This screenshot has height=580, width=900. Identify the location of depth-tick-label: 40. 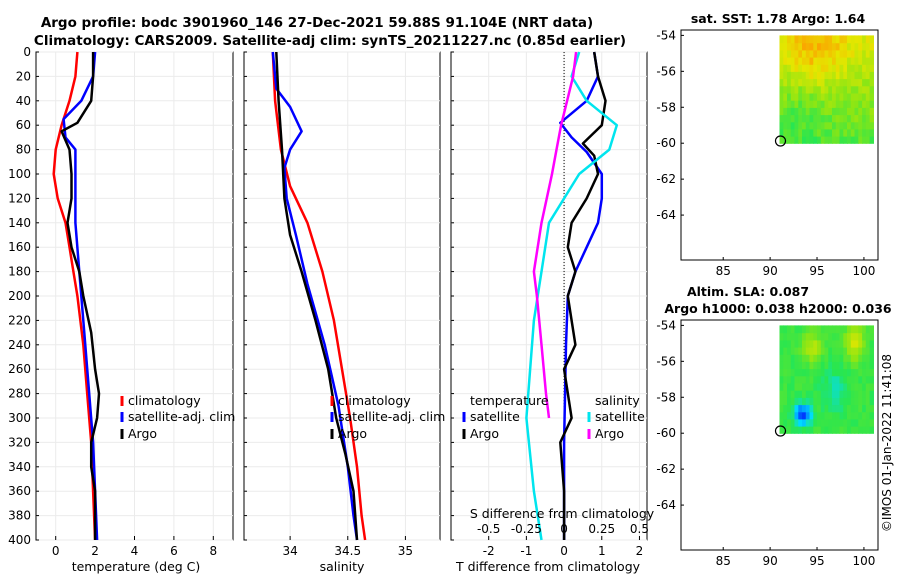
(23, 101).